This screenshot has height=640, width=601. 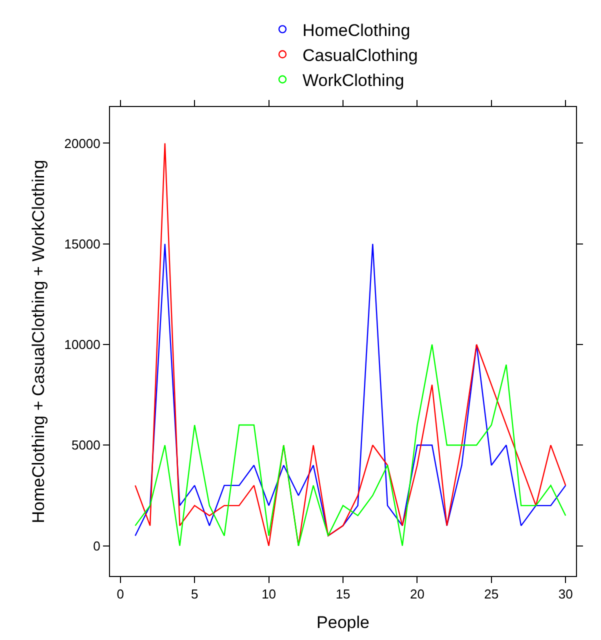 What do you see at coordinates (85, 445) in the screenshot?
I see `y-tick-label: 5000` at bounding box center [85, 445].